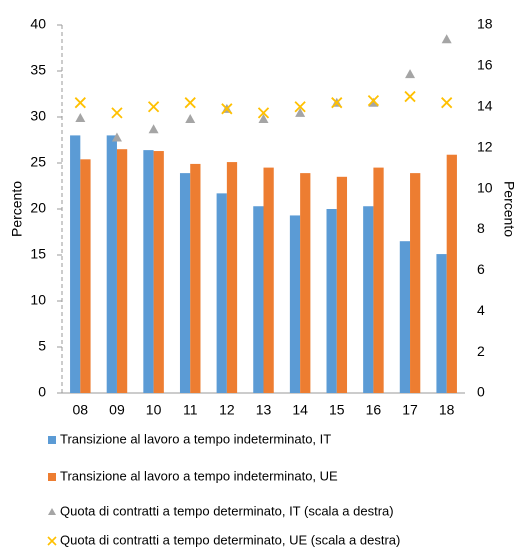 Image resolution: width=520 pixels, height=553 pixels. Describe the element at coordinates (485, 105) in the screenshot. I see `y2-tick-label: 14` at that location.